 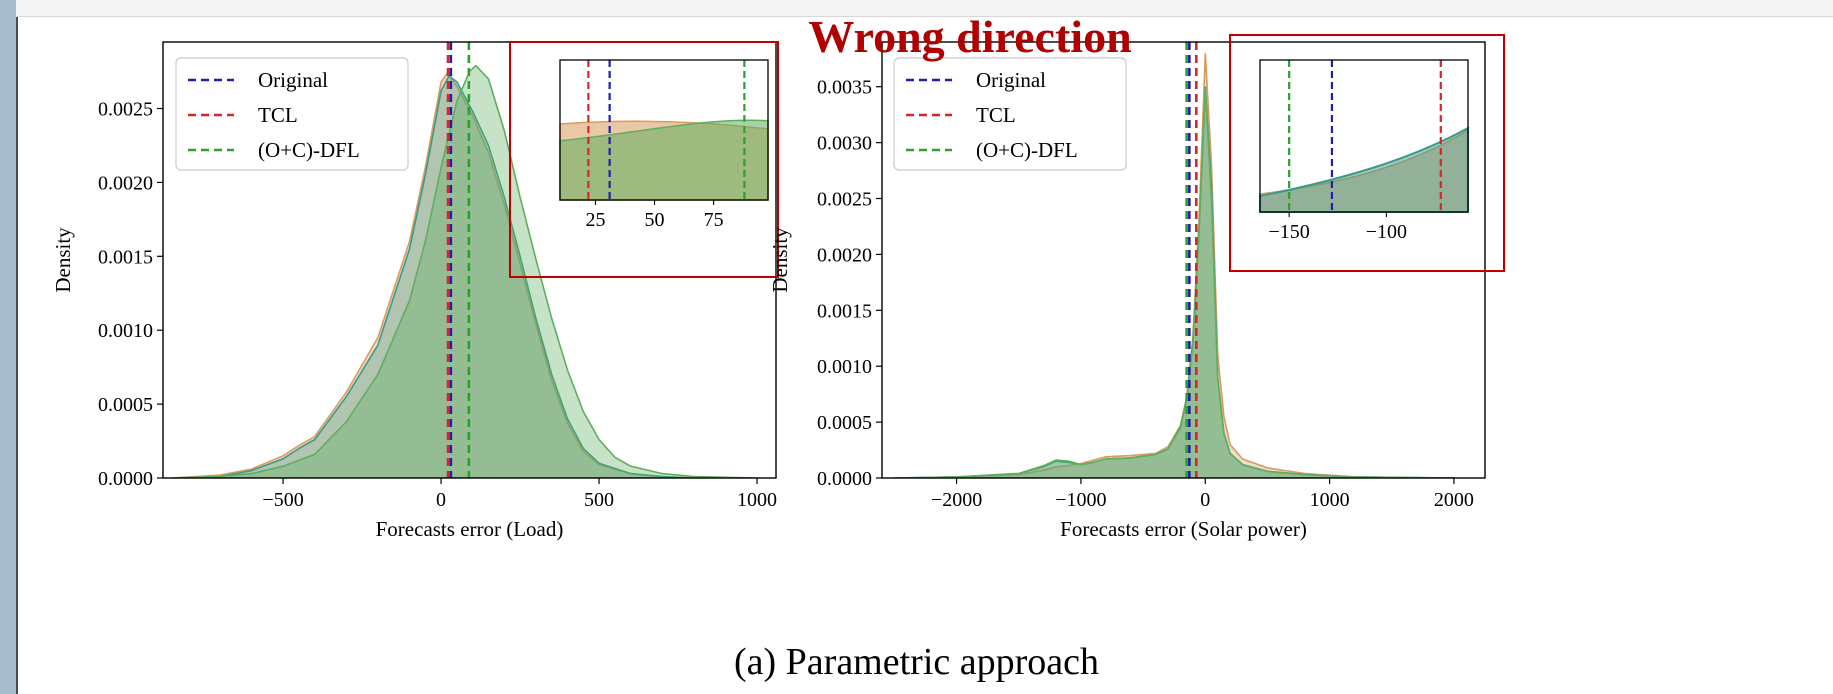 I want to click on x-tick-label: 2000, so click(x=1454, y=500).